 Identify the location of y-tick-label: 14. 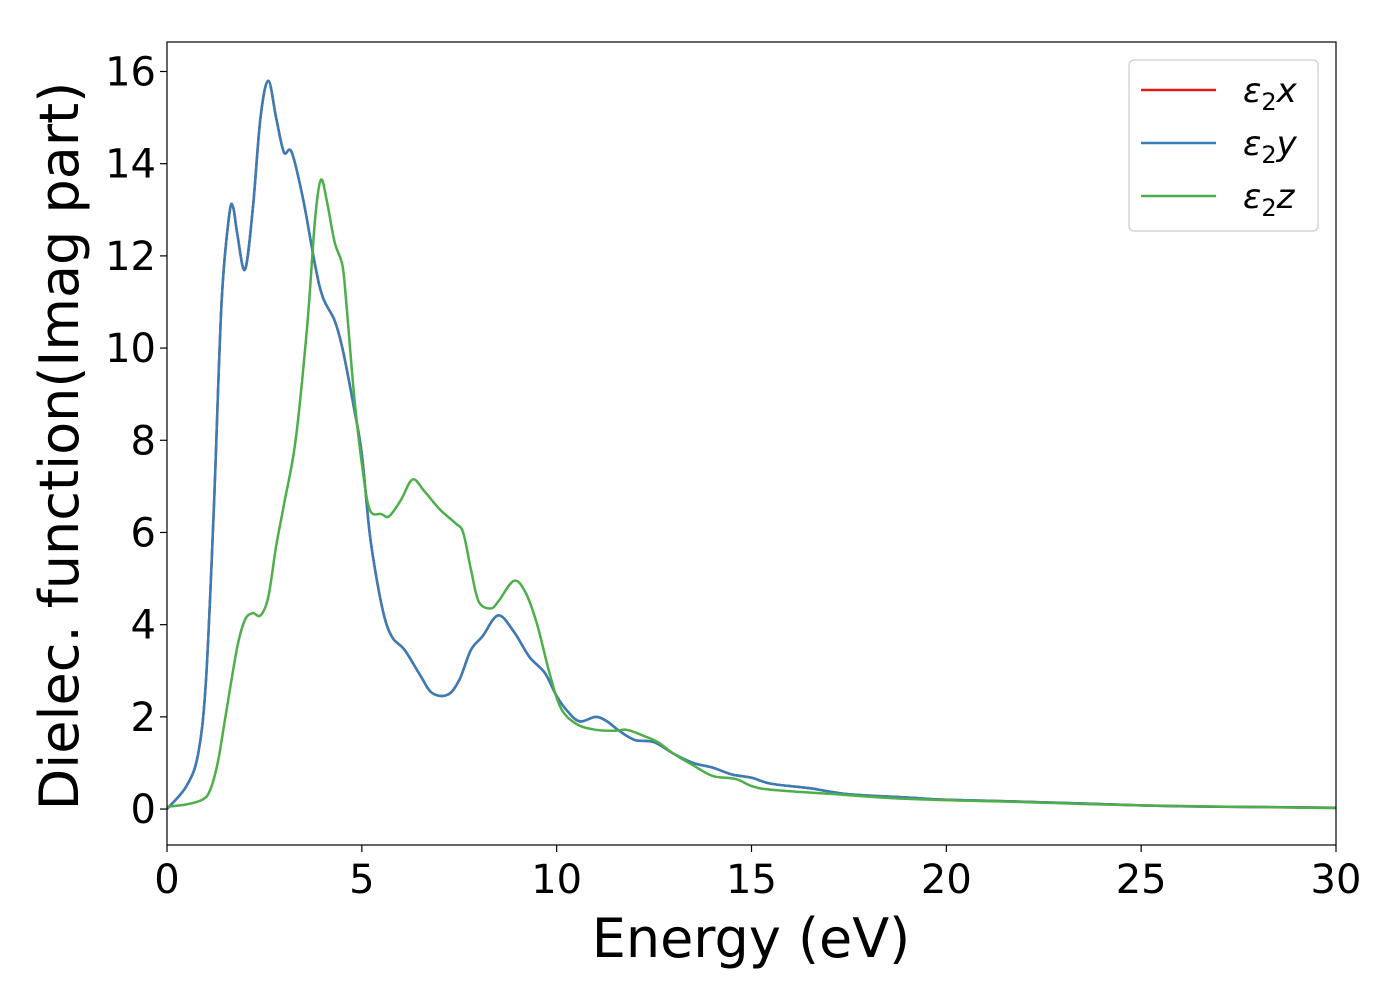
(130, 165).